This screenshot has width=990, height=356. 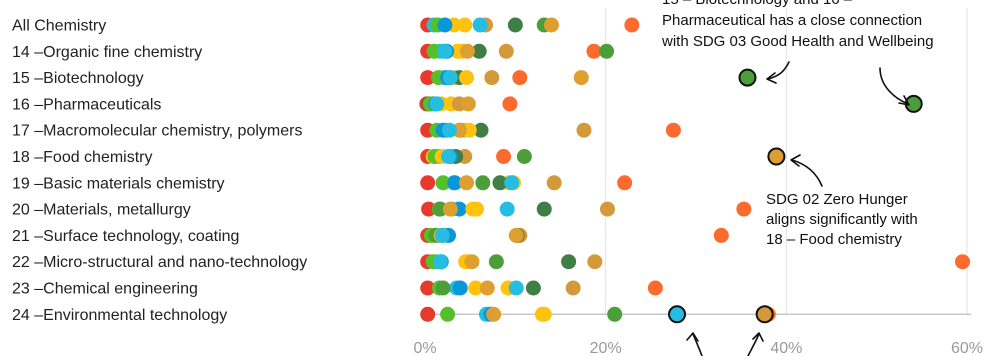 I want to click on category-label: 14 –Organic fine chemistry, so click(x=107, y=52).